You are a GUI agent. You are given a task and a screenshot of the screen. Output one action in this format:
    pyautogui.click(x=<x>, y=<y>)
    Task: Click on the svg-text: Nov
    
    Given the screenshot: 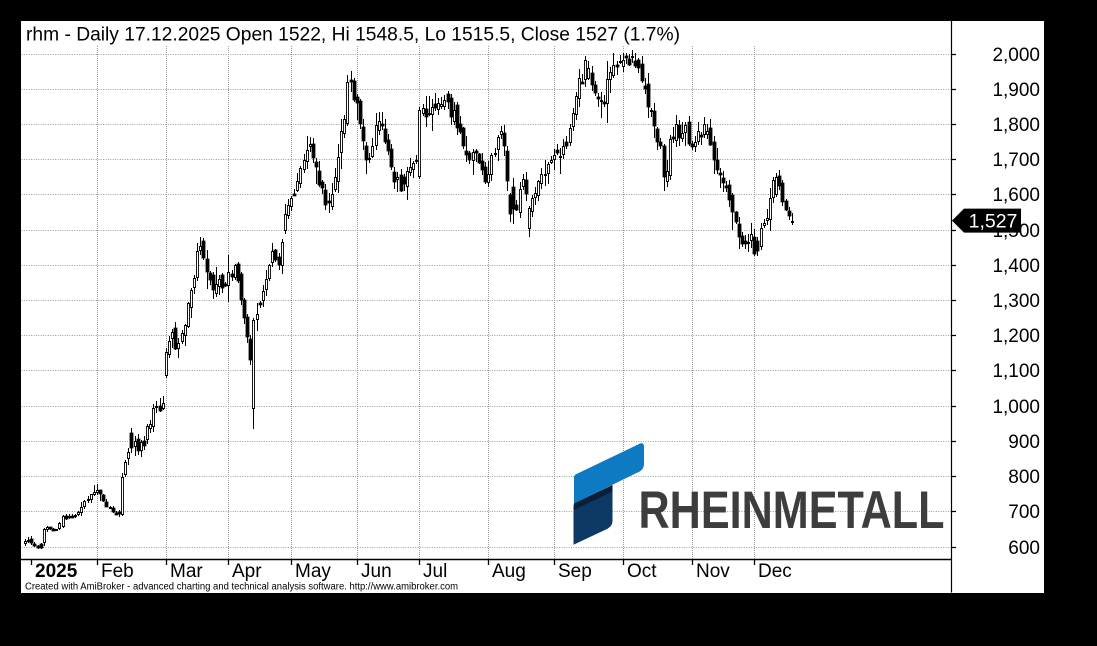 What is the action you would take?
    pyautogui.click(x=713, y=571)
    